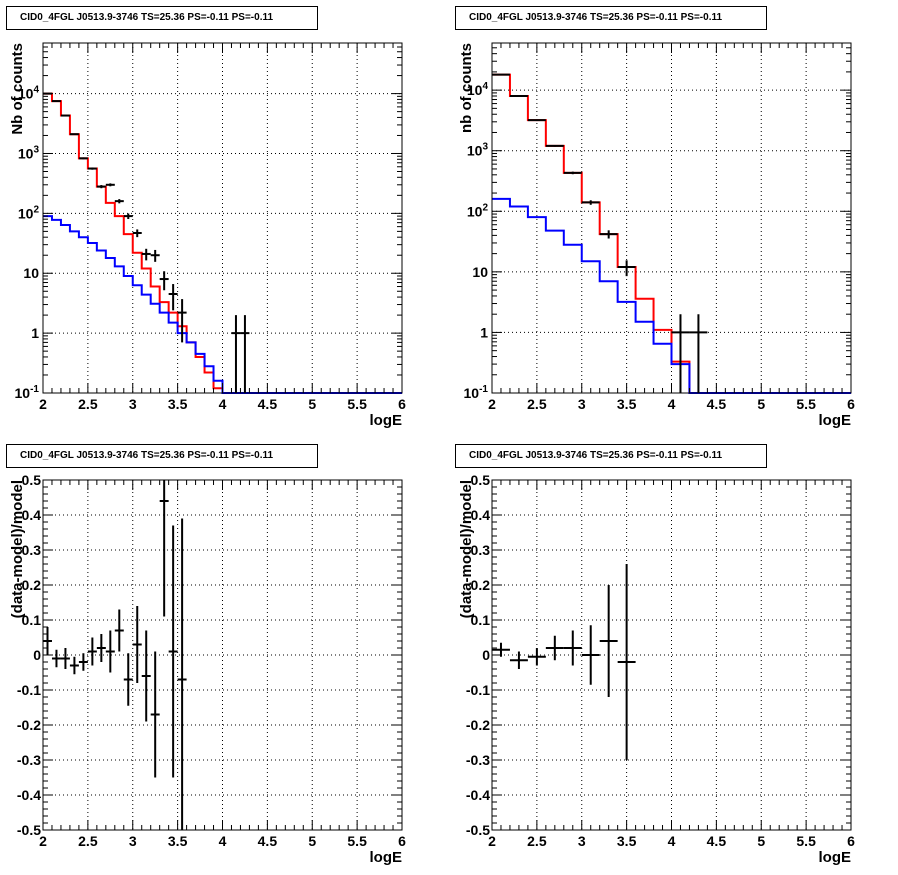  What do you see at coordinates (17, 89) in the screenshot?
I see `y-axis-title: Nb of counts` at bounding box center [17, 89].